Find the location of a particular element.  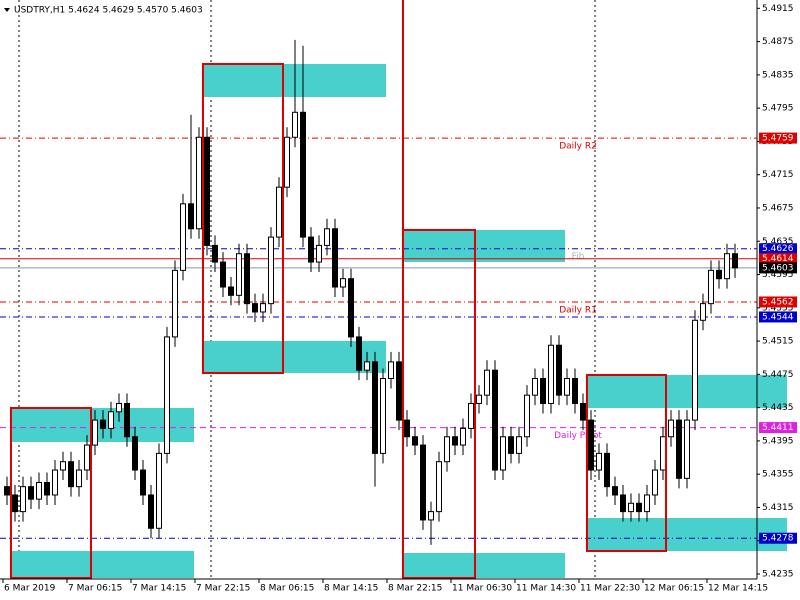

y-tick-label: 5.4355 is located at coordinates (778, 475).